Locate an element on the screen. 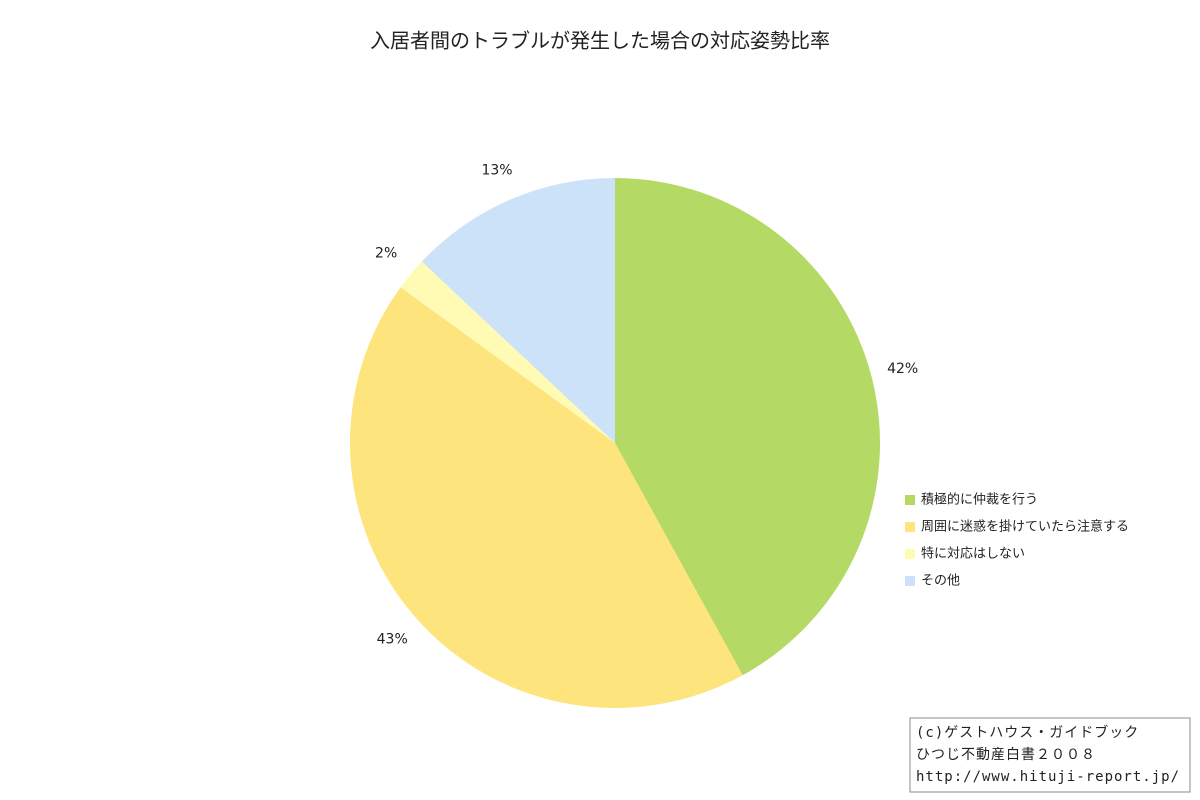 The height and width of the screenshot is (800, 1200). credit-box is located at coordinates (1050, 755).